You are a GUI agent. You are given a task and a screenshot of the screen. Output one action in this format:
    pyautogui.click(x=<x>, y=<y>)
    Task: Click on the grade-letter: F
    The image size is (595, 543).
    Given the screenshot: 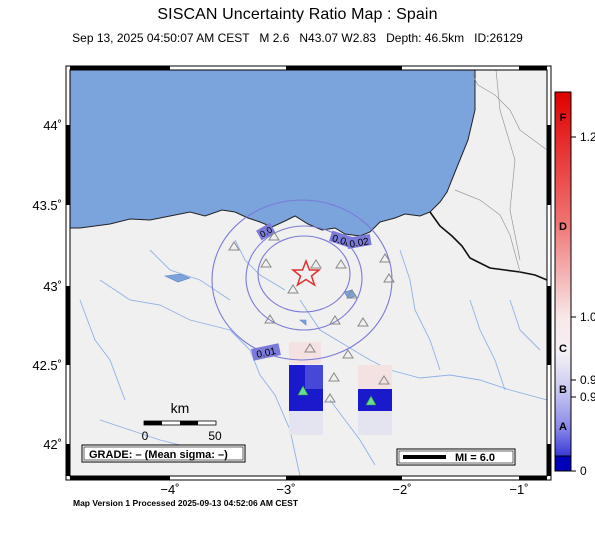 What is the action you would take?
    pyautogui.click(x=563, y=118)
    